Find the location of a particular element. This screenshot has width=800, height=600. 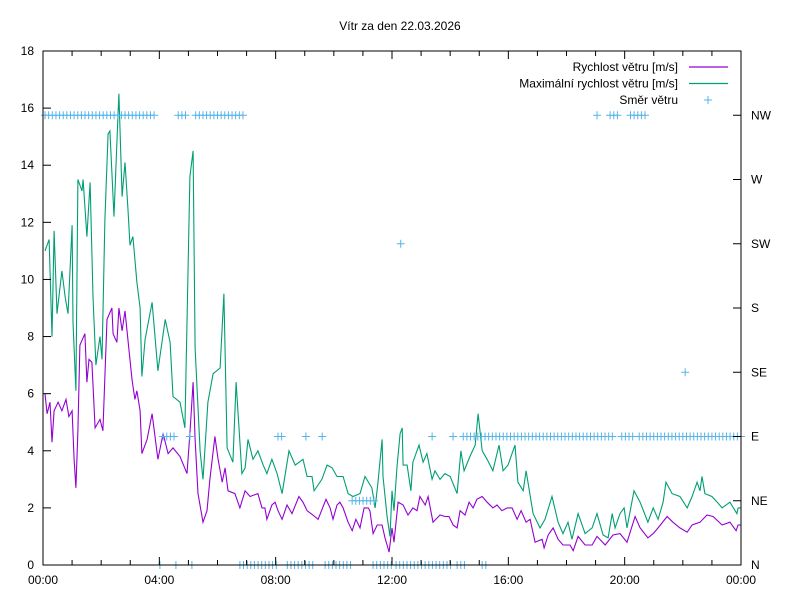

legend-marker is located at coordinates (708, 100).